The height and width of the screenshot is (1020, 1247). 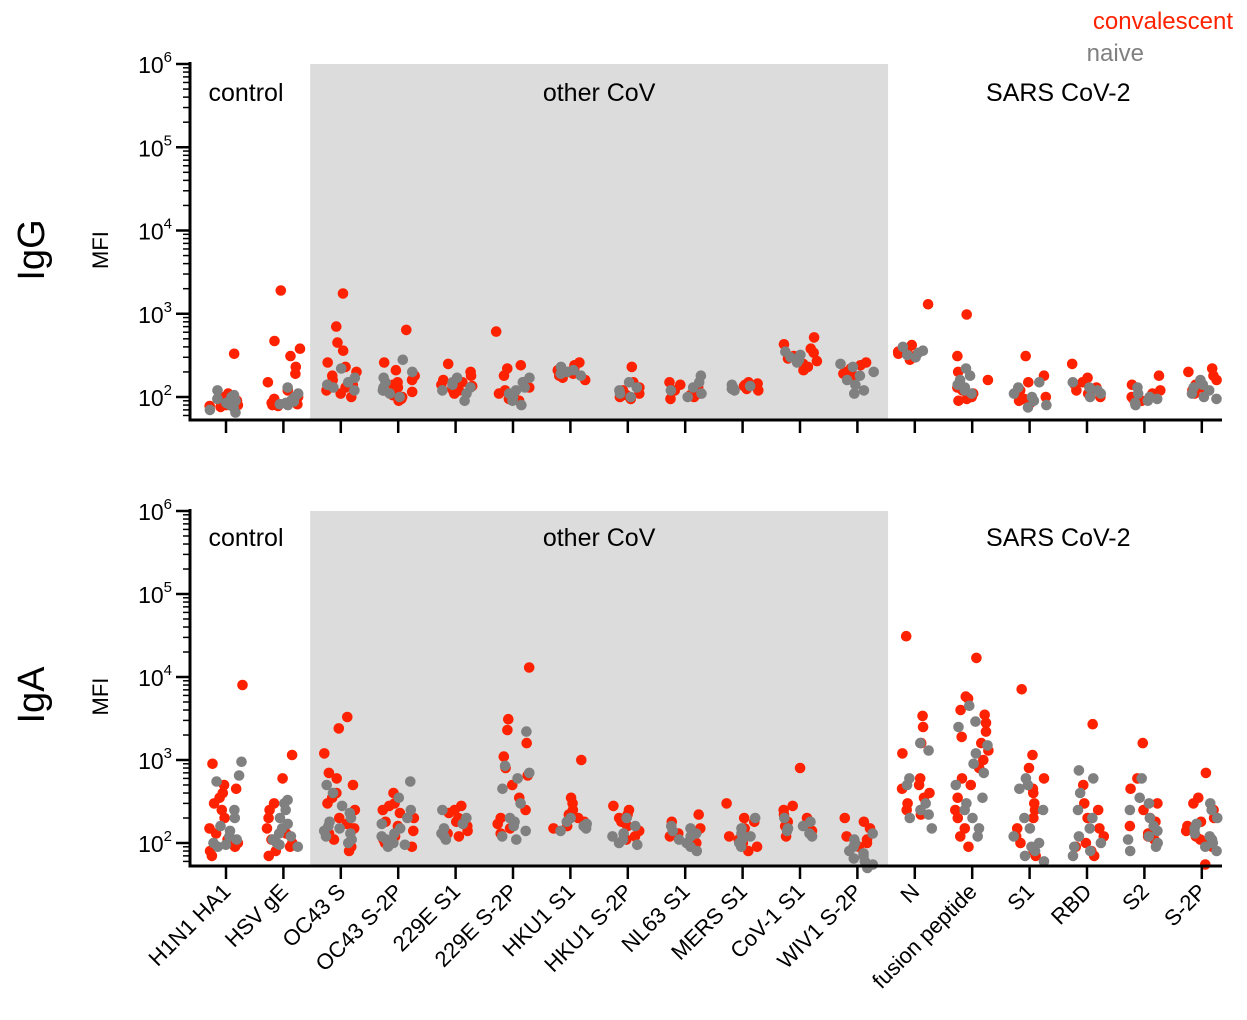 I want to click on y-tick-label: 10³, so click(x=155, y=313).